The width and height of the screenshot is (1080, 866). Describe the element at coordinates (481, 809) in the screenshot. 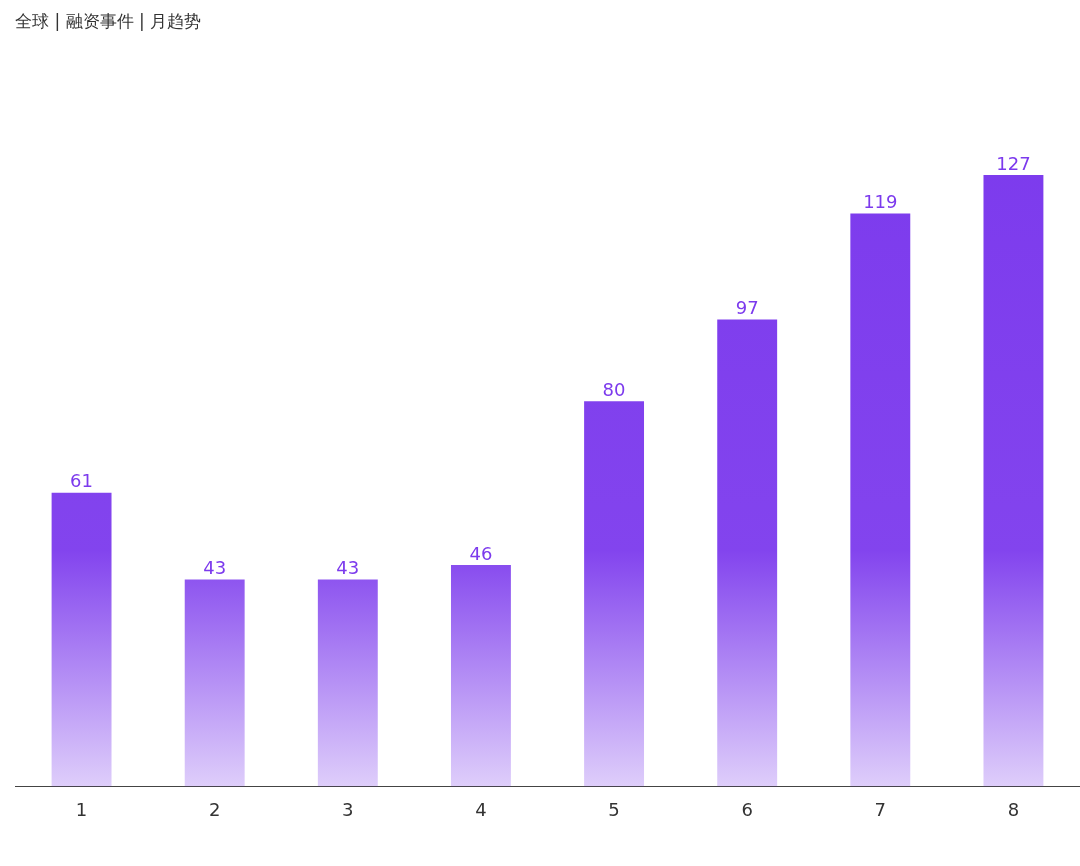

I see `x-tick-label: 4` at that location.